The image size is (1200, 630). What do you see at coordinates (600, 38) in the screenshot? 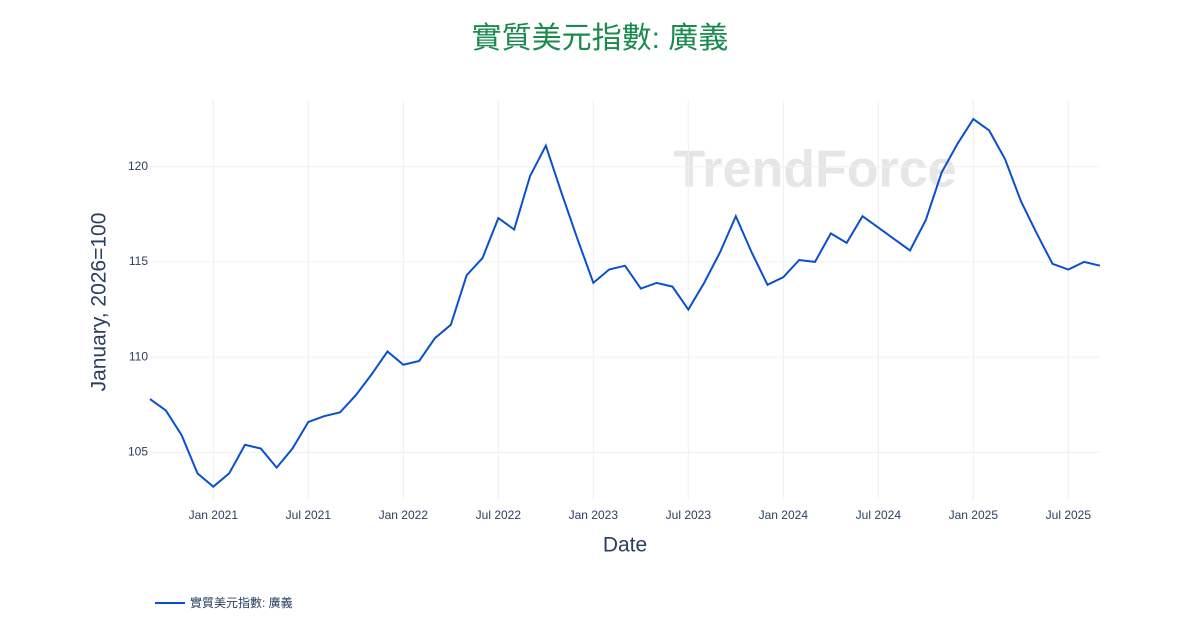
I see `chart-title: 實質美元指數: 廣義` at bounding box center [600, 38].